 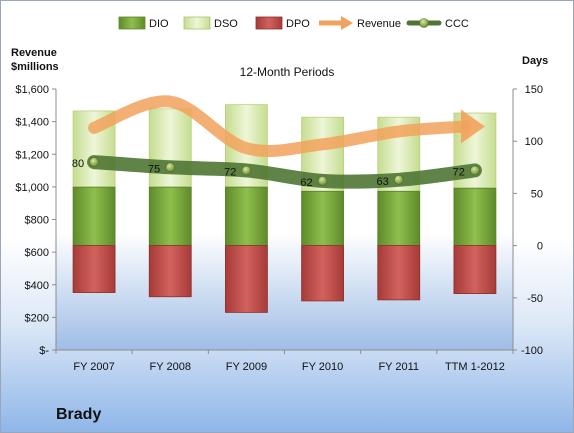 I want to click on right-tick-label: 0, so click(x=540, y=247).